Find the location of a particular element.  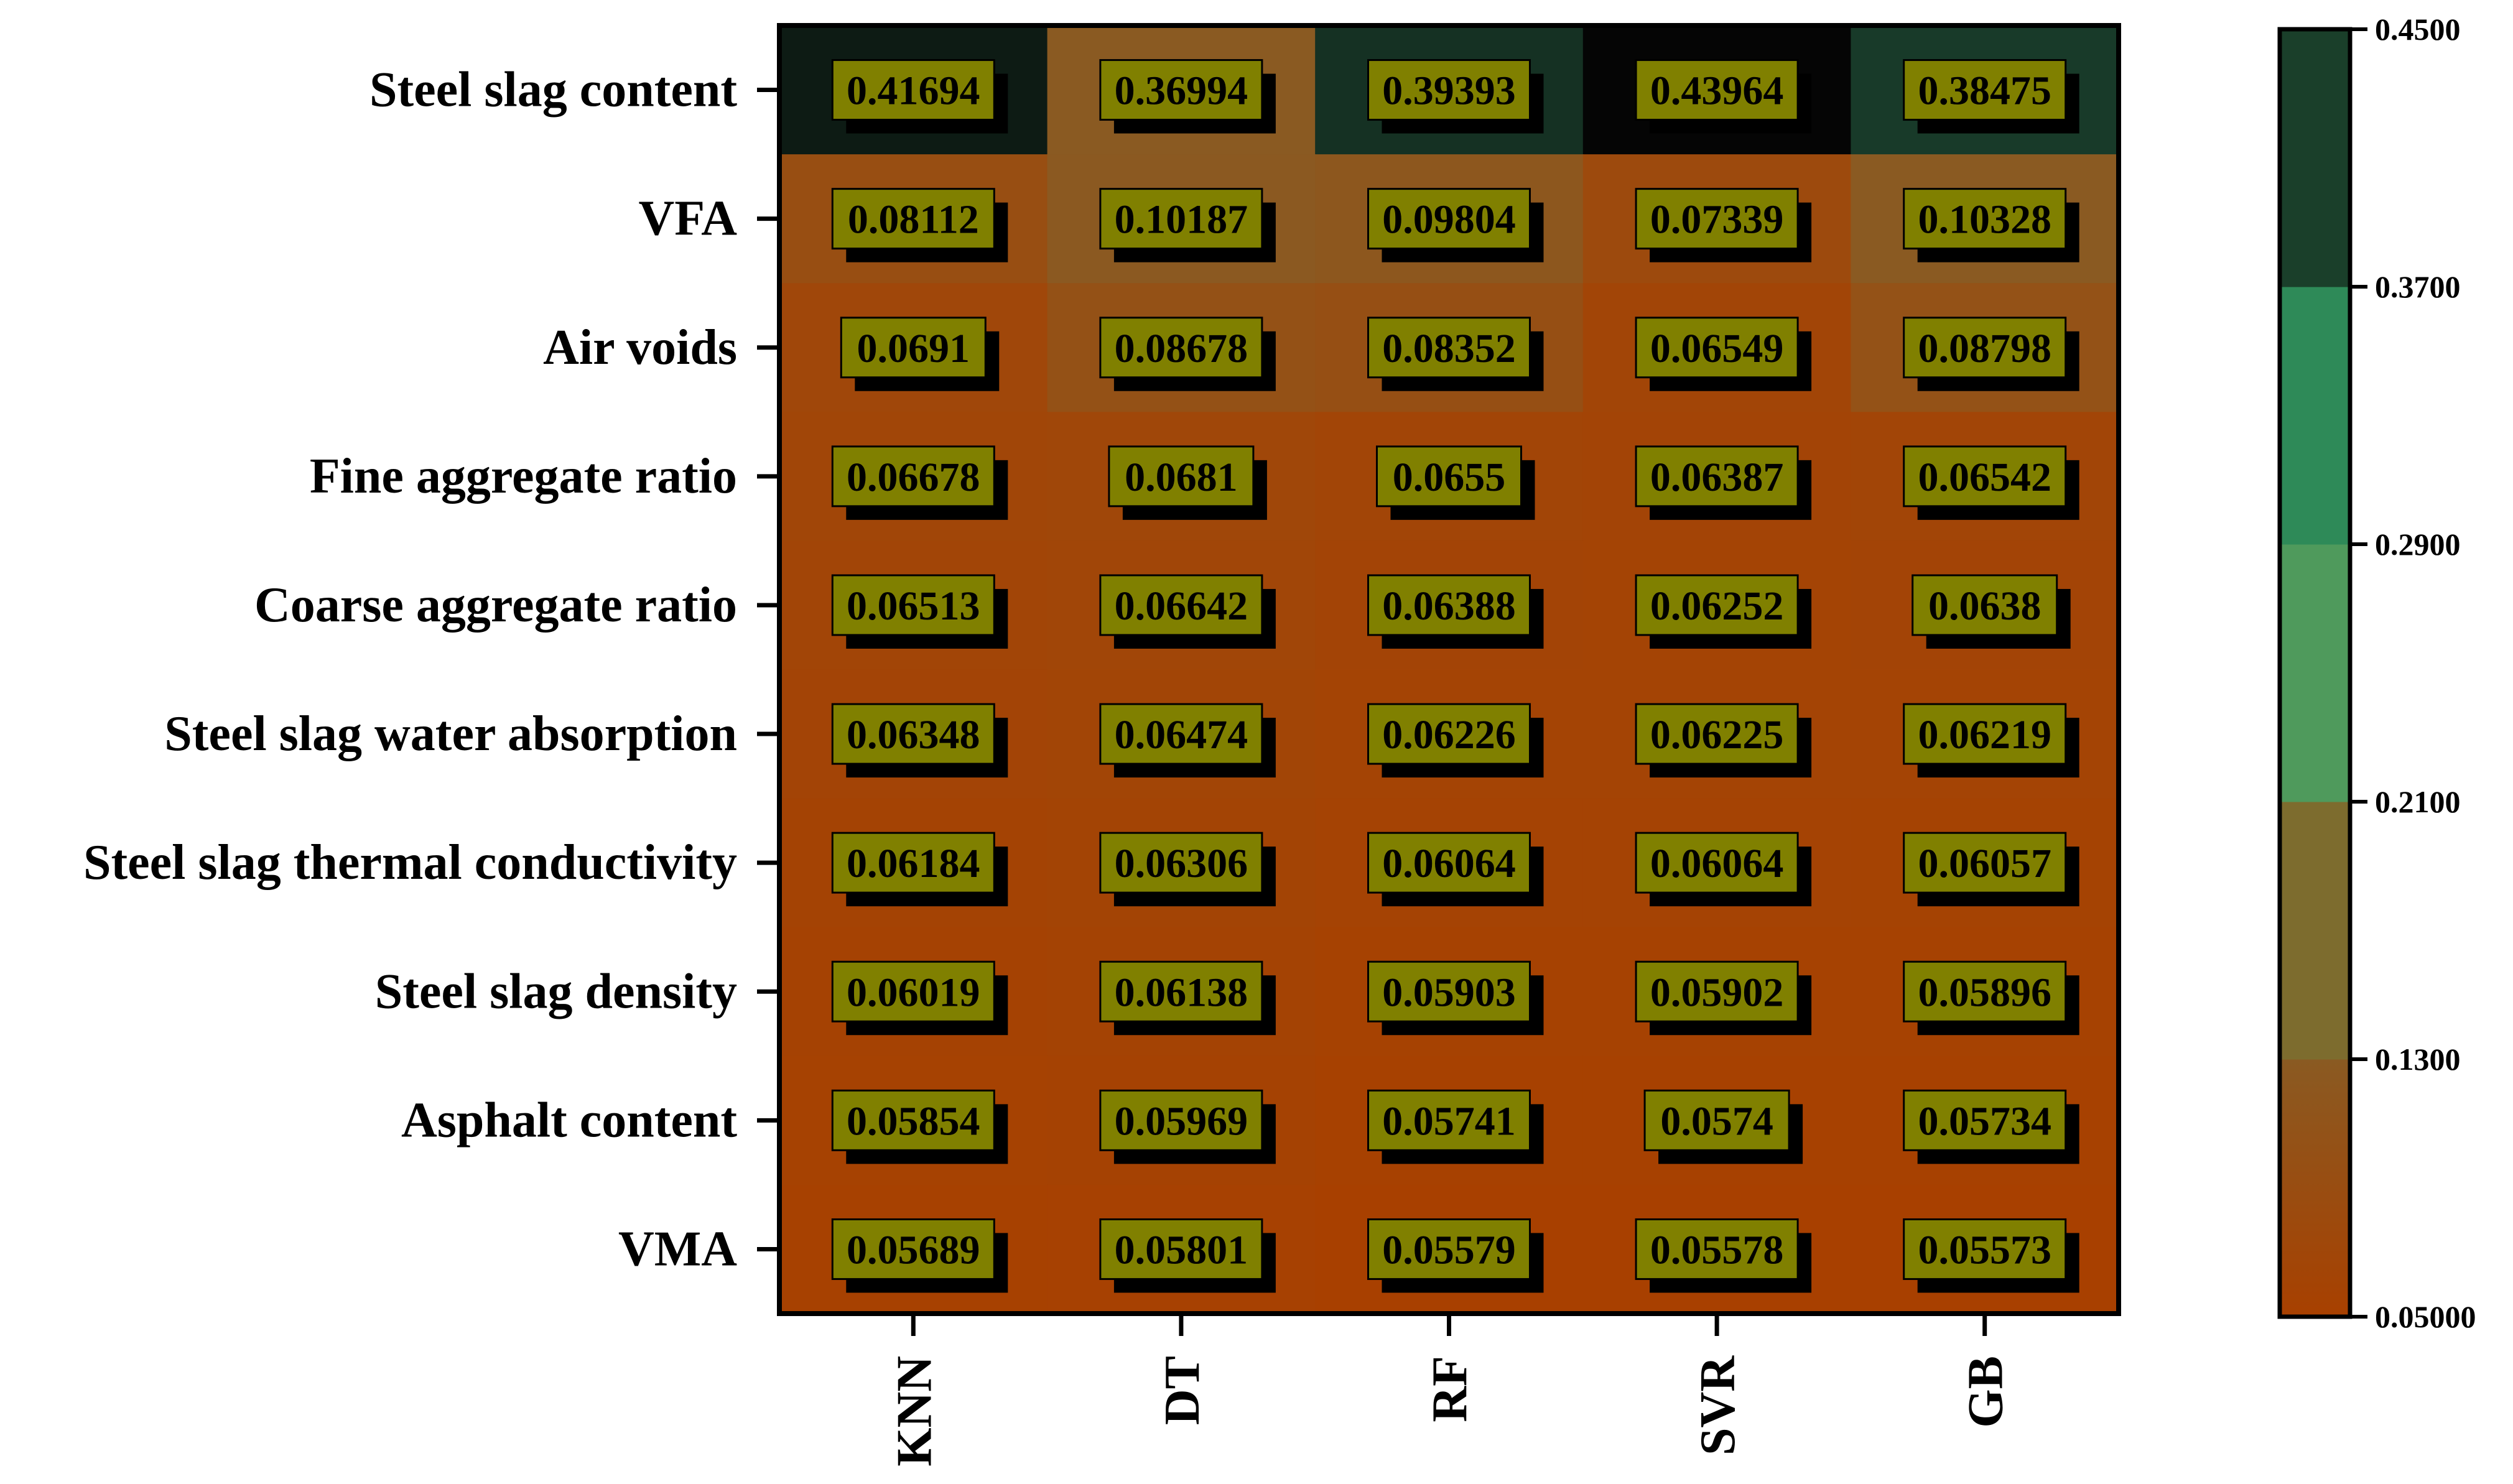

value-label: 0.06057 is located at coordinates (1985, 863).